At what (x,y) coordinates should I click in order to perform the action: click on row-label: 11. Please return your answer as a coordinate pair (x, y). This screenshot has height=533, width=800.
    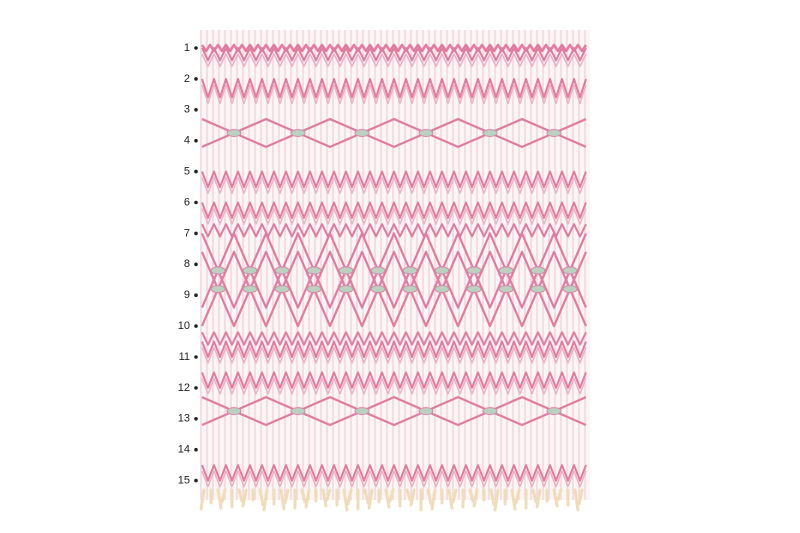
    Looking at the image, I should click on (184, 357).